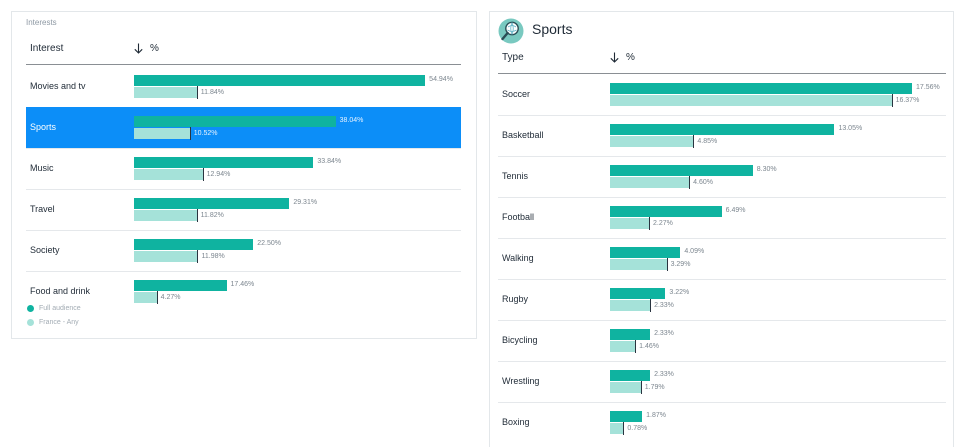 Image resolution: width=971 pixels, height=447 pixels. I want to click on magnifier-globe-icon, so click(511, 31).